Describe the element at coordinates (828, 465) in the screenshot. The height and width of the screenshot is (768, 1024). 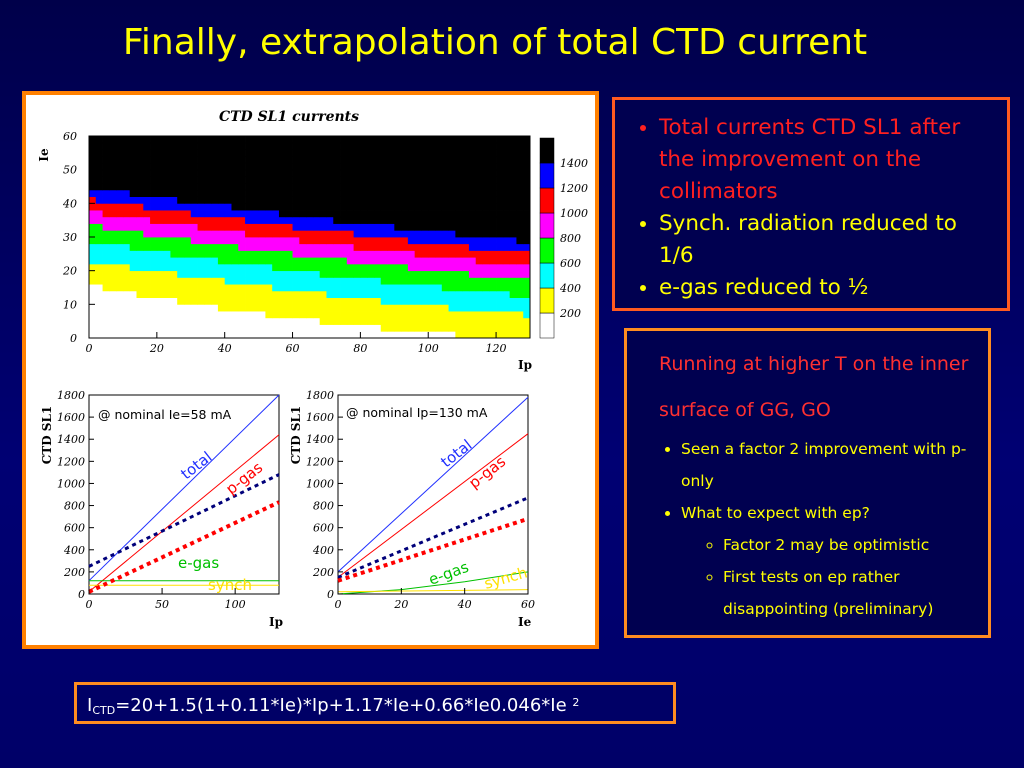
I see `box2-item-factor2: Seen a factor 2 improvement with p-only` at that location.